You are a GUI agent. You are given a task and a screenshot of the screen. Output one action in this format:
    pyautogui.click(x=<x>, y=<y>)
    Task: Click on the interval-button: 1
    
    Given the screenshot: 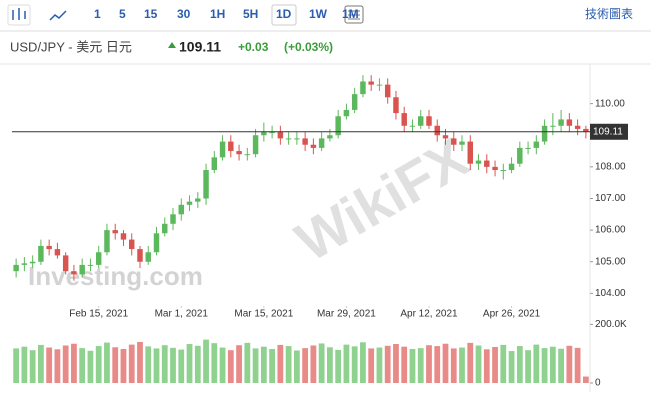 What is the action you would take?
    pyautogui.click(x=97, y=14)
    